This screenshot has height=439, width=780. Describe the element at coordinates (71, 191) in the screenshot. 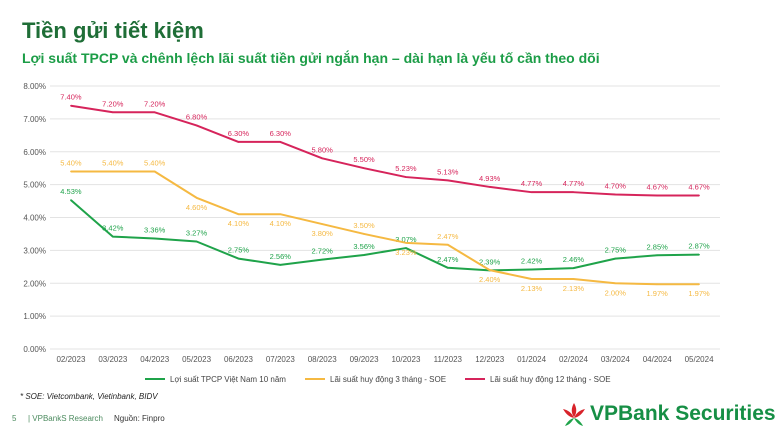

I see `data-label: 4.53%` at that location.